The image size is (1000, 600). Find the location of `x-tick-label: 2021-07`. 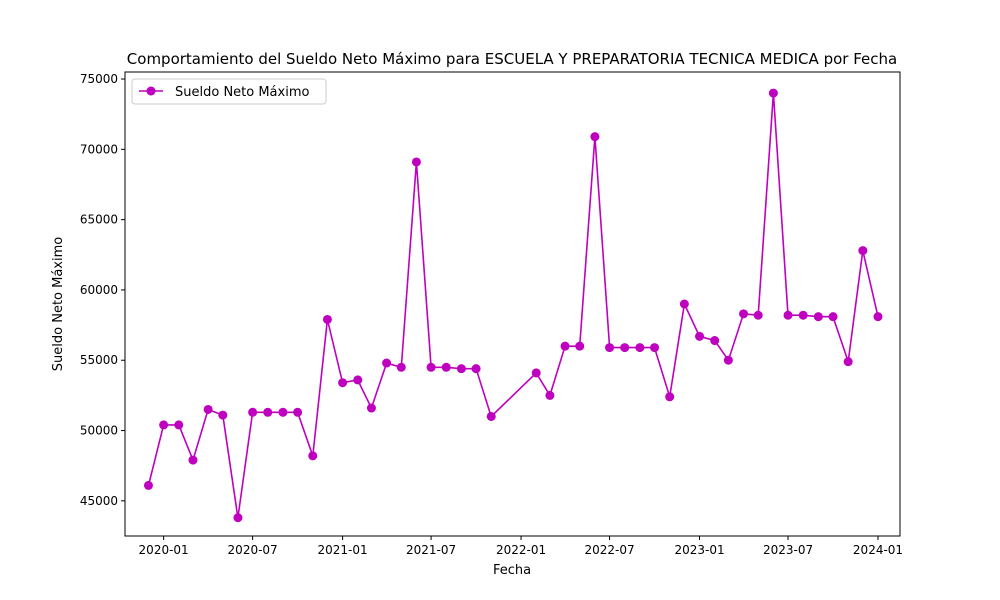

x-tick-label: 2021-07 is located at coordinates (431, 550).